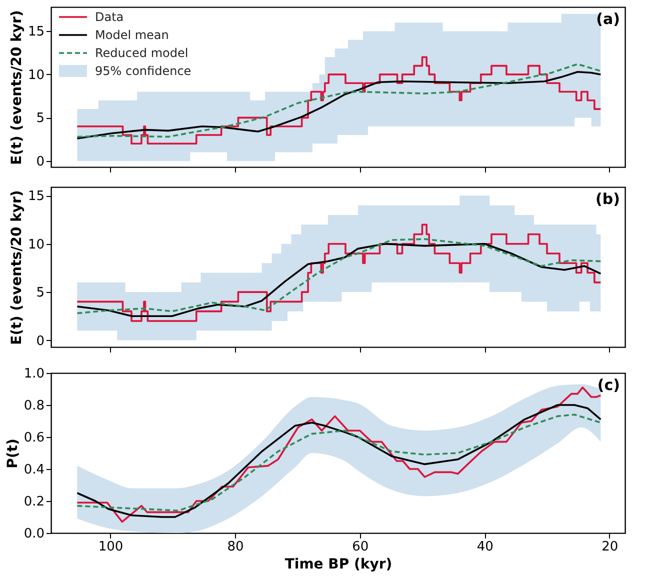 The image size is (646, 581). Describe the element at coordinates (132, 35) in the screenshot. I see `legend-label: Model mean` at that location.